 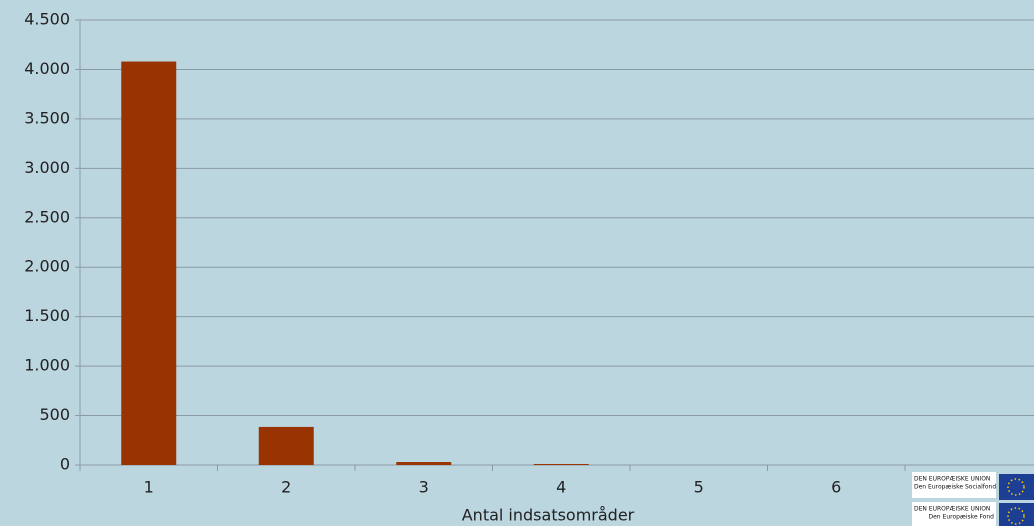 What do you see at coordinates (47, 68) in the screenshot?
I see `y-tick-label: 4.000` at bounding box center [47, 68].